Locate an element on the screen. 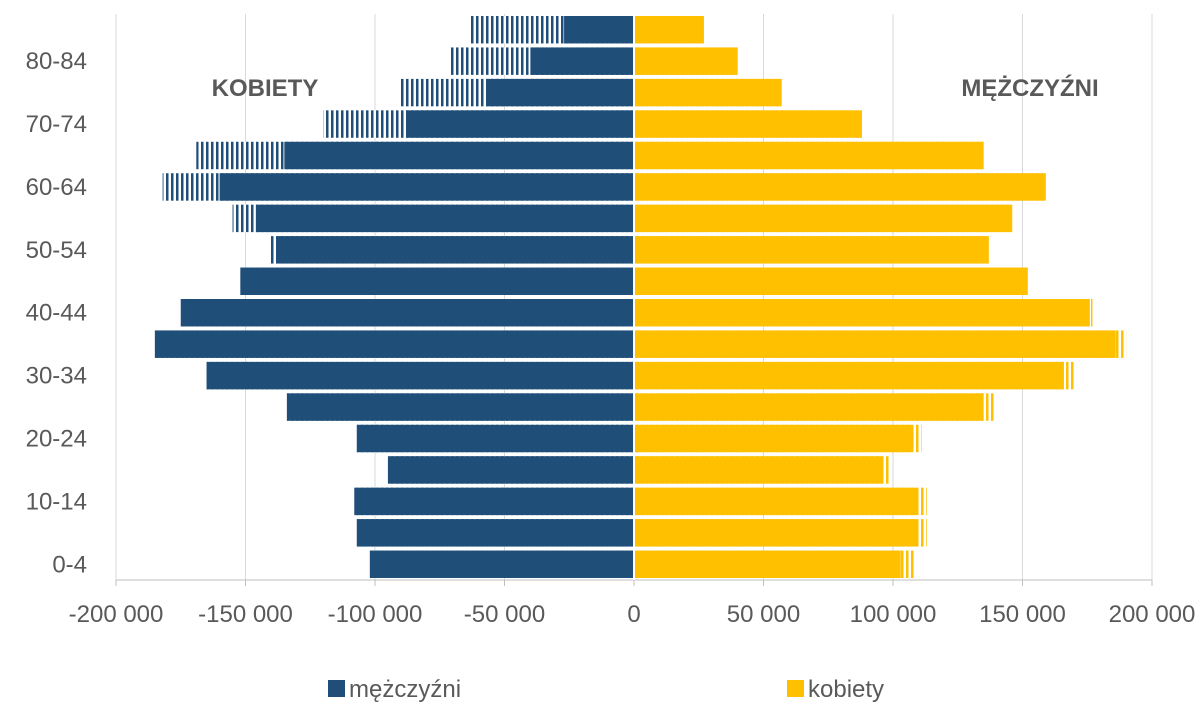 The width and height of the screenshot is (1203, 707). y-tick-label-0-4: 0-4 is located at coordinates (69, 564).